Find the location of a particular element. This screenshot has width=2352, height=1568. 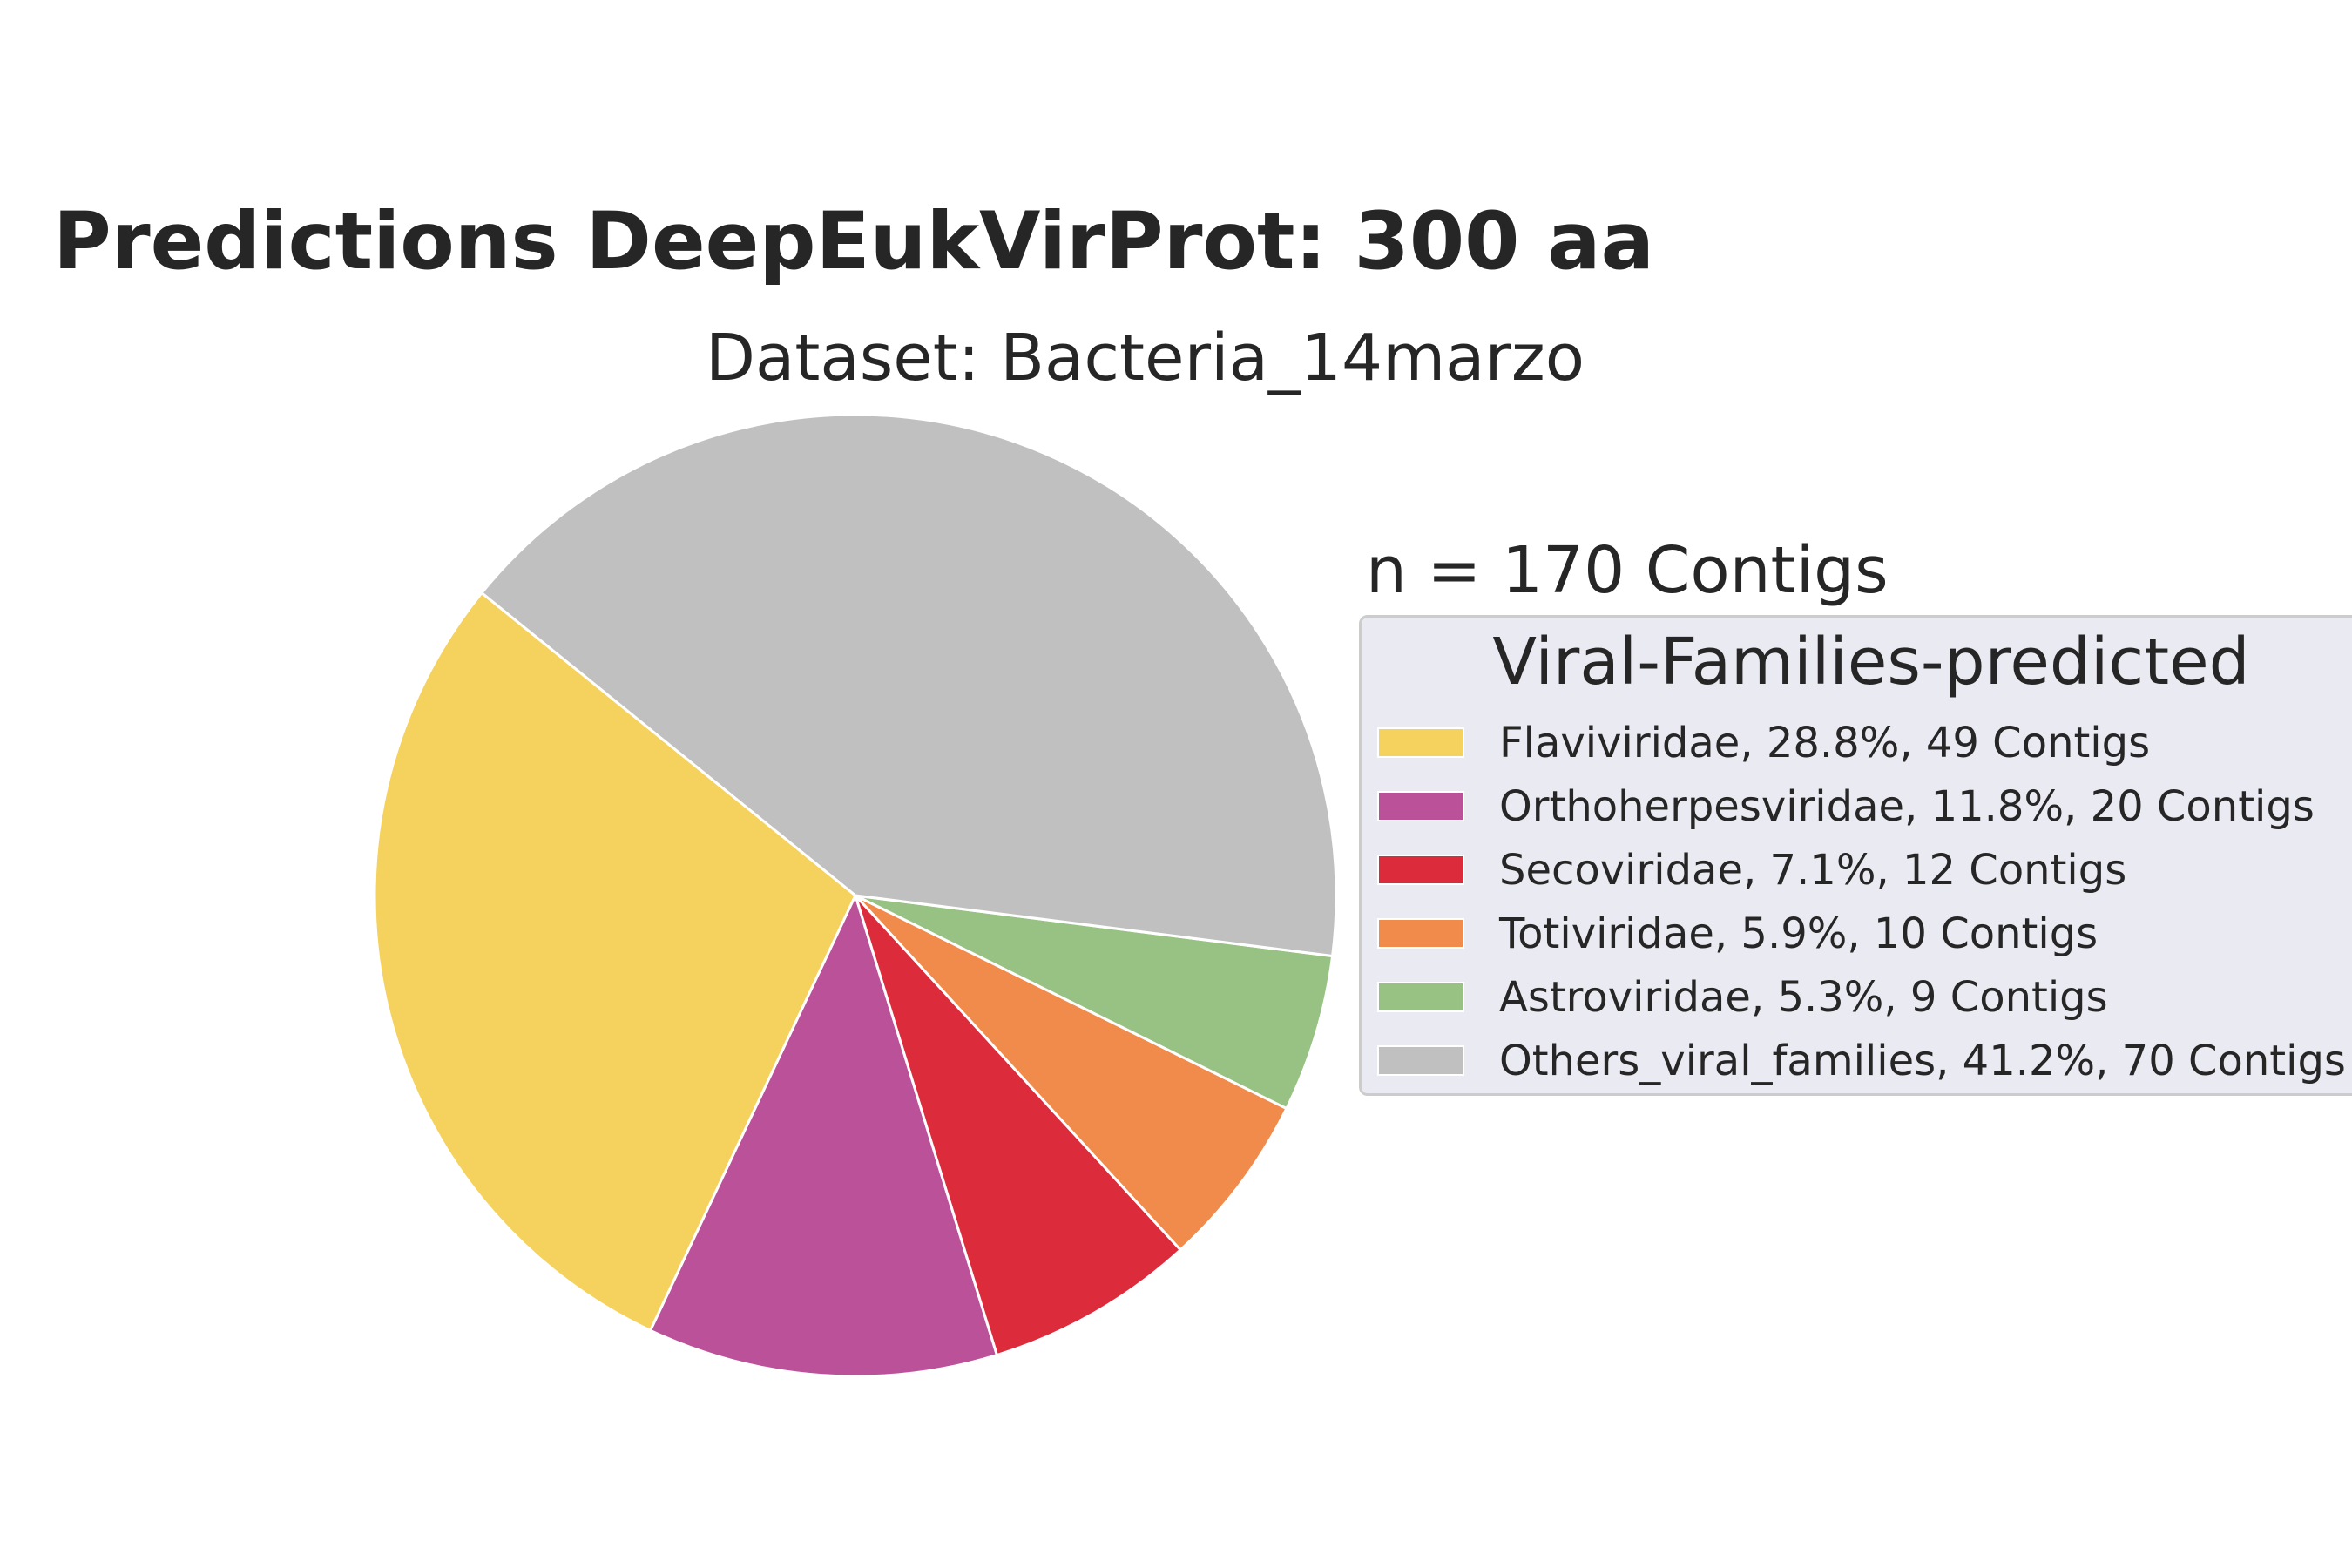

legend-label: Astroviridae, 5.3%, 9 Contigs is located at coordinates (1803, 997).